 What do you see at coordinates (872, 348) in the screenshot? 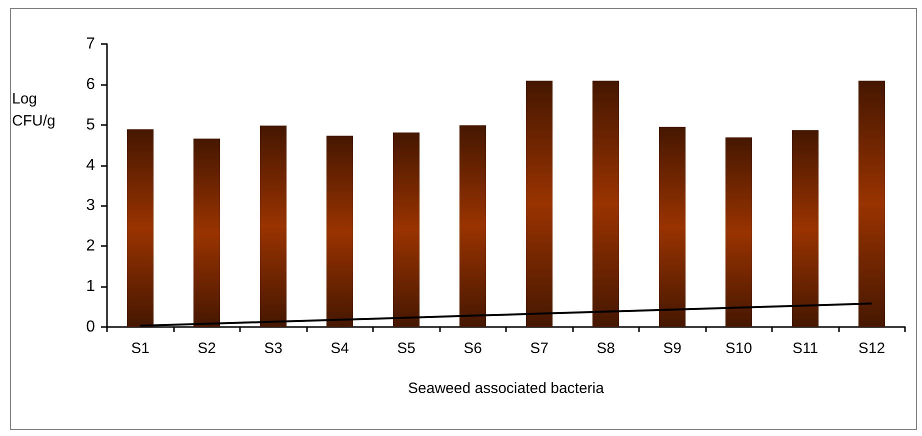
I see `x-tick-label: S12` at bounding box center [872, 348].